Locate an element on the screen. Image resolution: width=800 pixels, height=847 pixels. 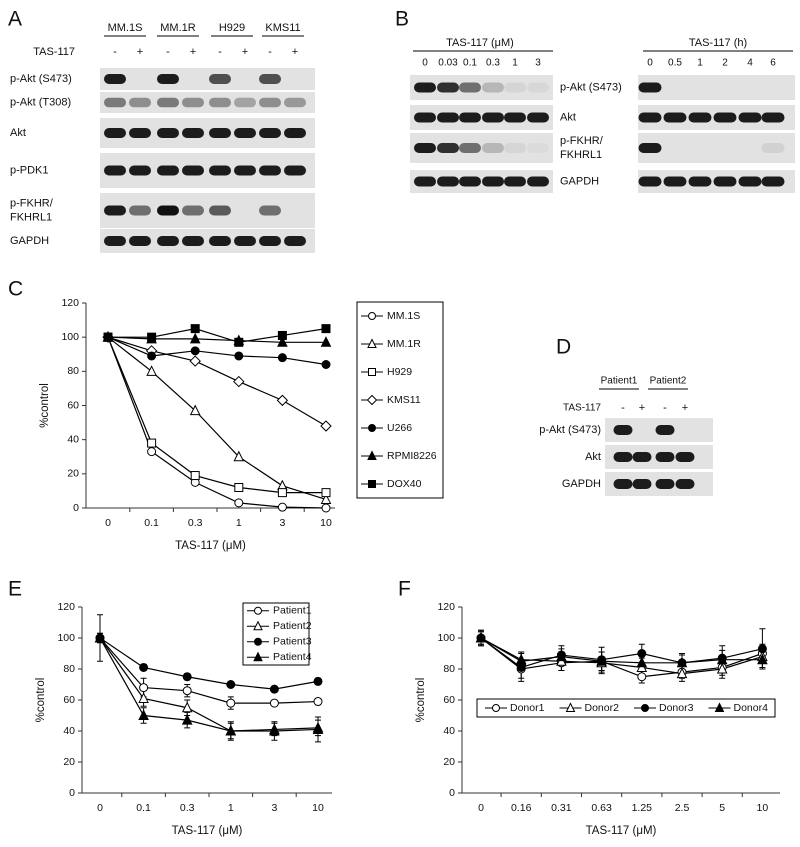
y-tick-label: 80 is located at coordinates (449, 669).